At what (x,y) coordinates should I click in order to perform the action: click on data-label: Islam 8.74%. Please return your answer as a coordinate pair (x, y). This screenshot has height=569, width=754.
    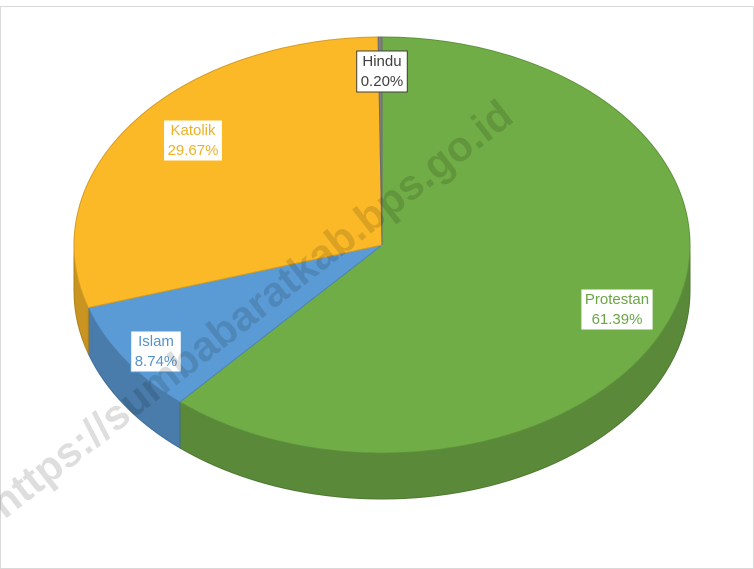
    Looking at the image, I should click on (156, 351).